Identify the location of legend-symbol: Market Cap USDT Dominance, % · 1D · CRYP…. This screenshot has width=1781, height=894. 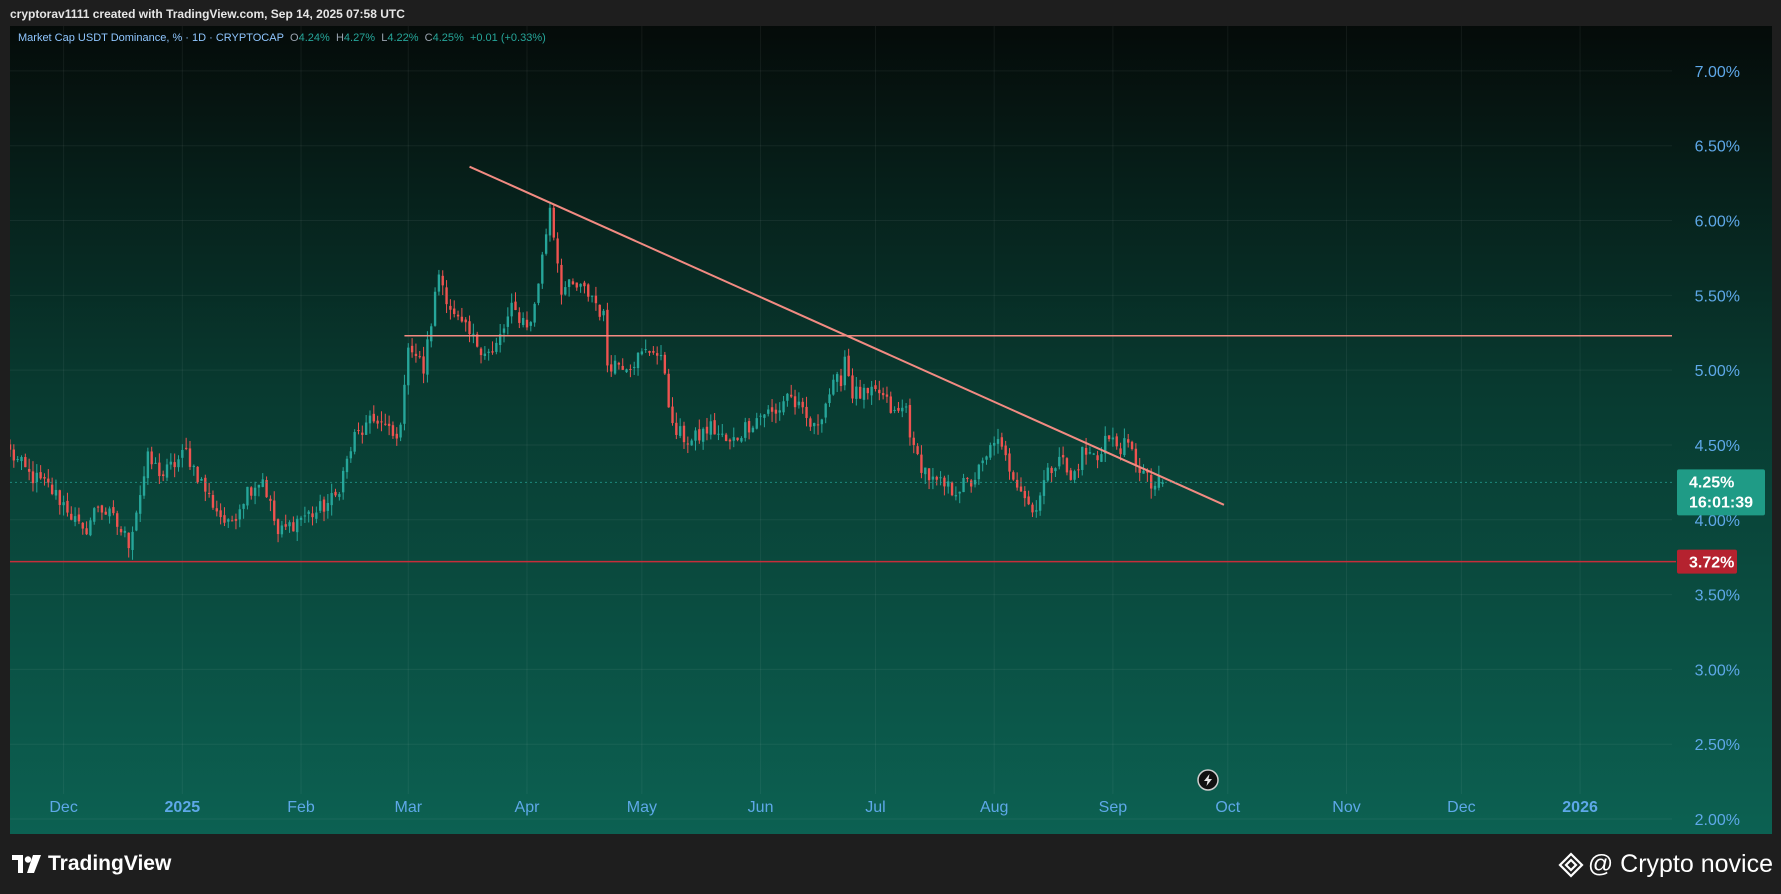
(151, 38).